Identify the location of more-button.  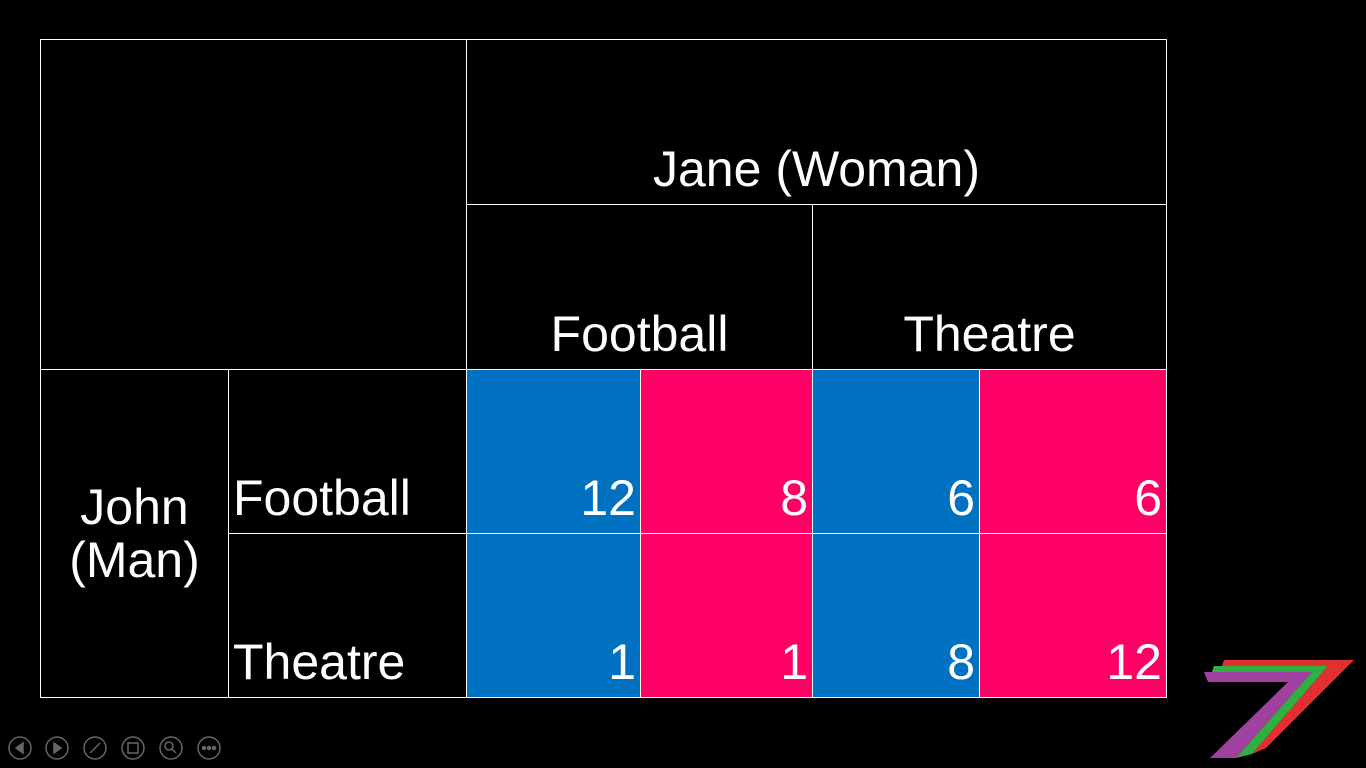
(209, 748).